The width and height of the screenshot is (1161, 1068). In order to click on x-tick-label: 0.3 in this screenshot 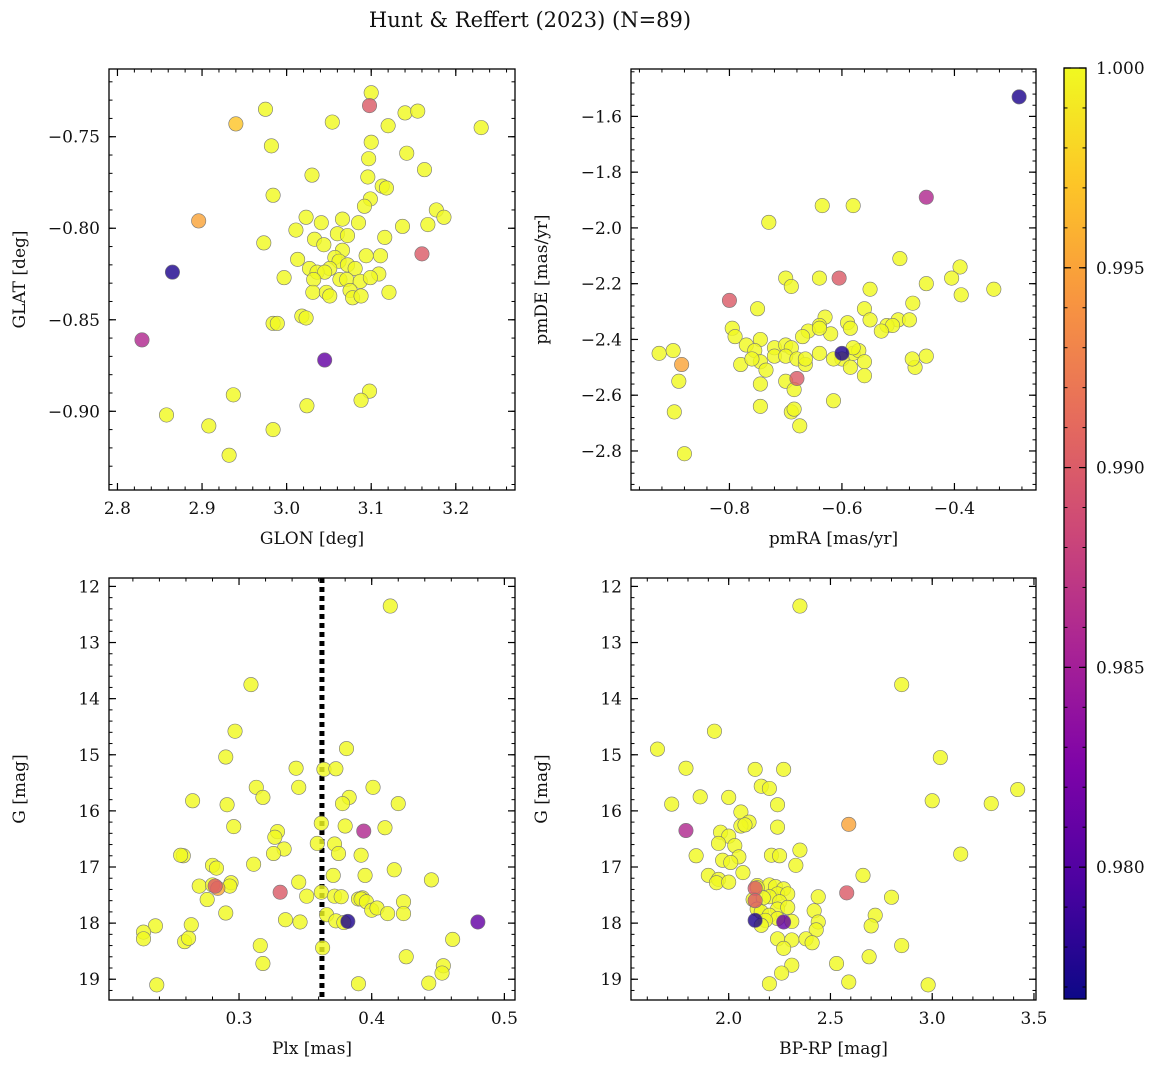, I will do `click(239, 1019)`.